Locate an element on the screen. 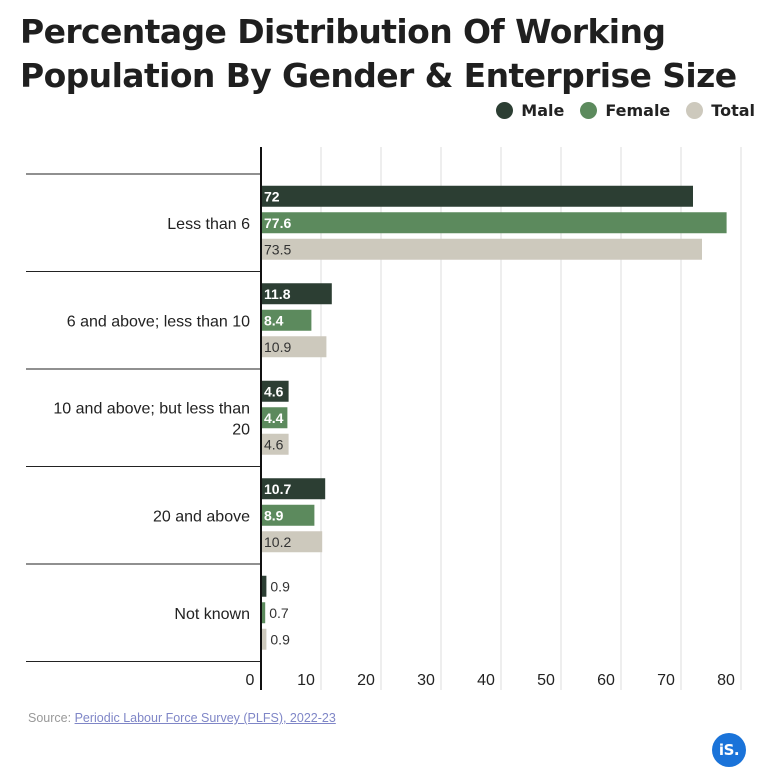 The width and height of the screenshot is (773, 780). category-label: Not known is located at coordinates (212, 614).